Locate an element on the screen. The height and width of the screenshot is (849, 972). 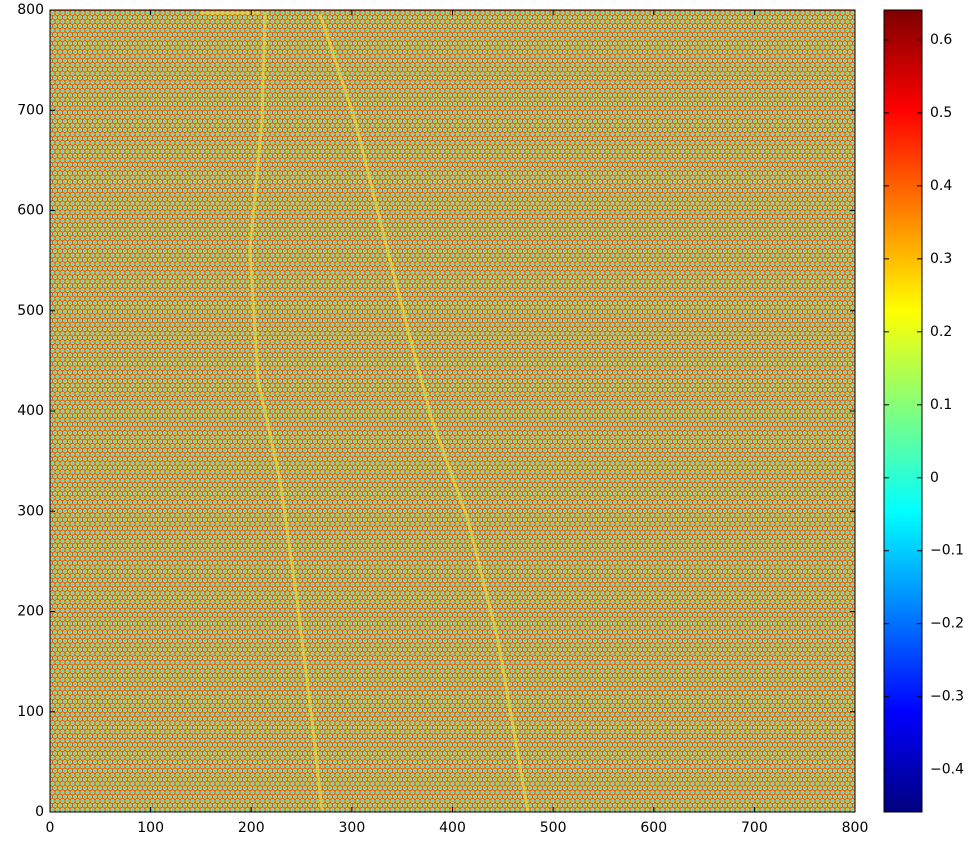
colorbar-tick-label: −0.2 is located at coordinates (947, 624).